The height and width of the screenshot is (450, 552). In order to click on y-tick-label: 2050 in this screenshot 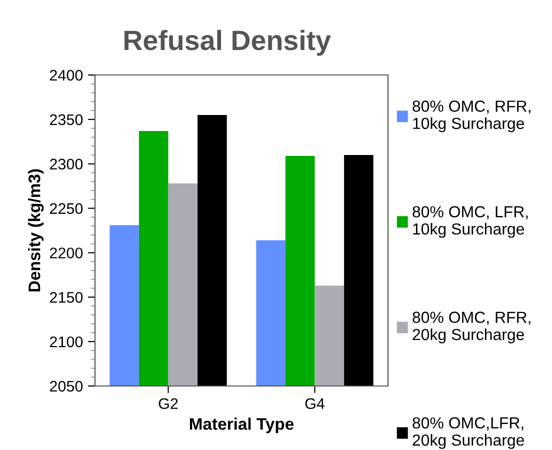, I will do `click(66, 386)`.